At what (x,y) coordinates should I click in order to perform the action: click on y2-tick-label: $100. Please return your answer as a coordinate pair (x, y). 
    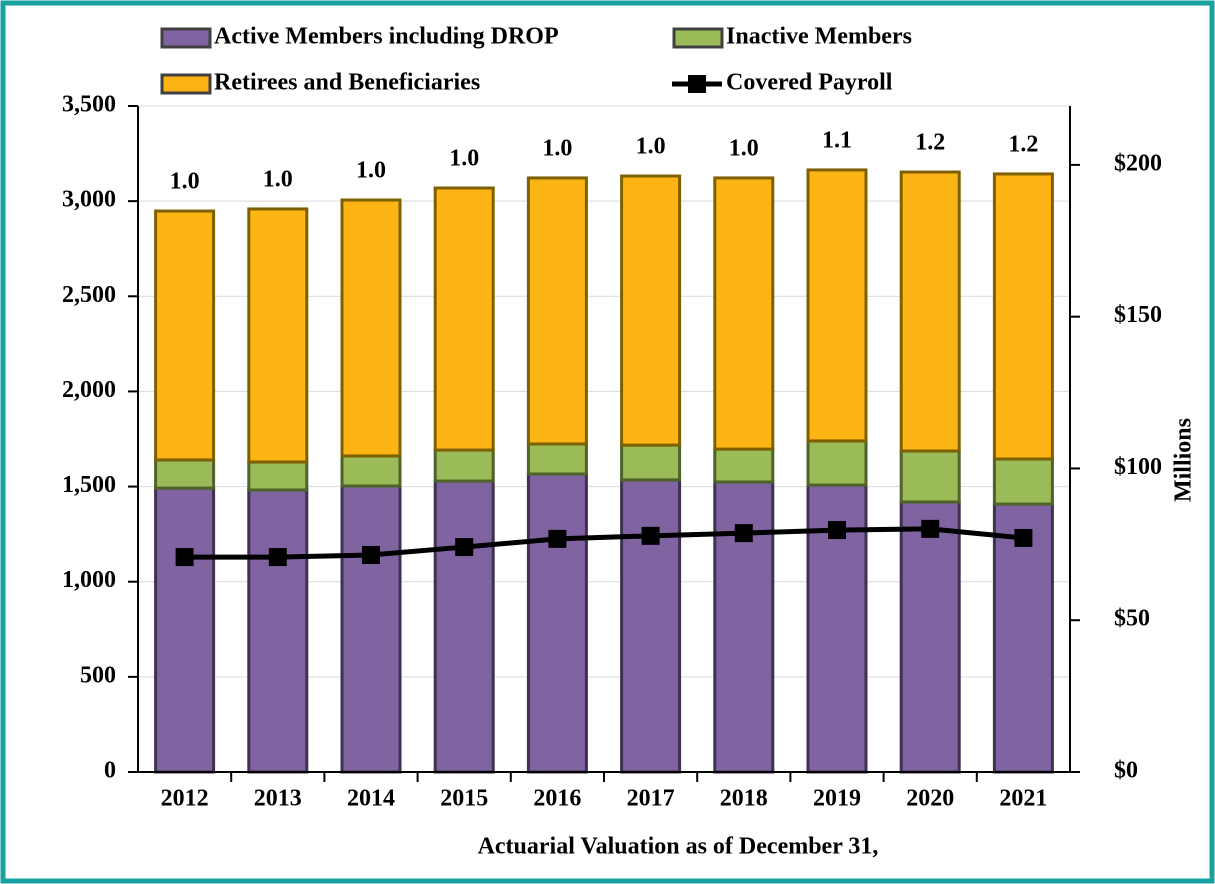
    Looking at the image, I should click on (1138, 467).